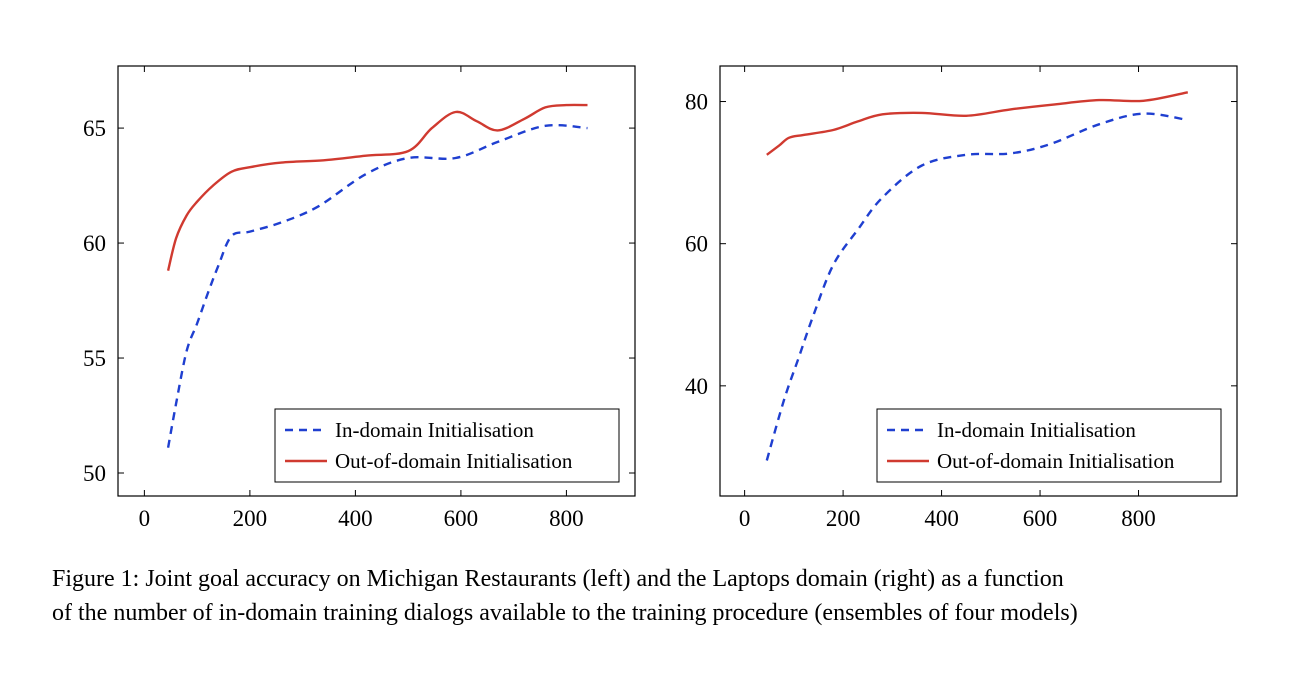  What do you see at coordinates (94, 473) in the screenshot?
I see `y-tick-label: 50` at bounding box center [94, 473].